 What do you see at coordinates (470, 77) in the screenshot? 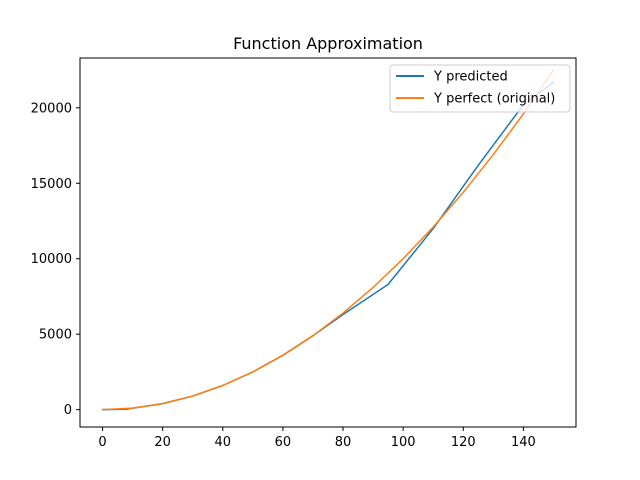
I see `legend-entry-label: Y predicted` at bounding box center [470, 77].